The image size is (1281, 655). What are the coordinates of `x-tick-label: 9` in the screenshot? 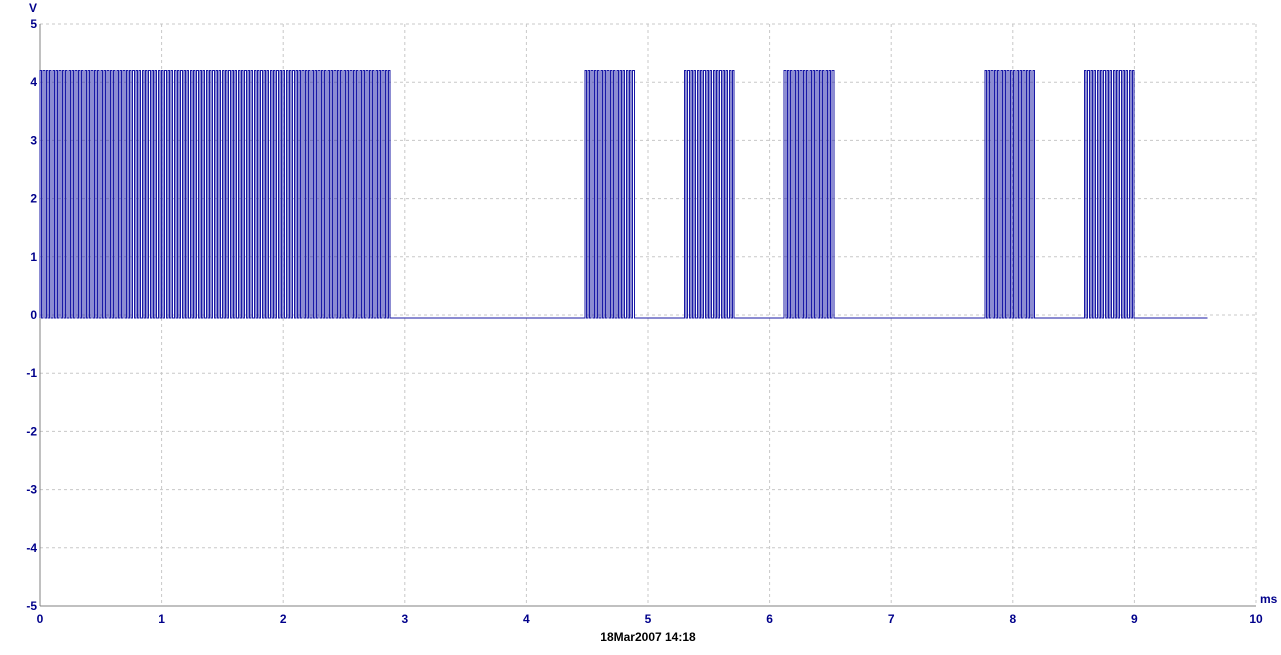 It's located at (1134, 619).